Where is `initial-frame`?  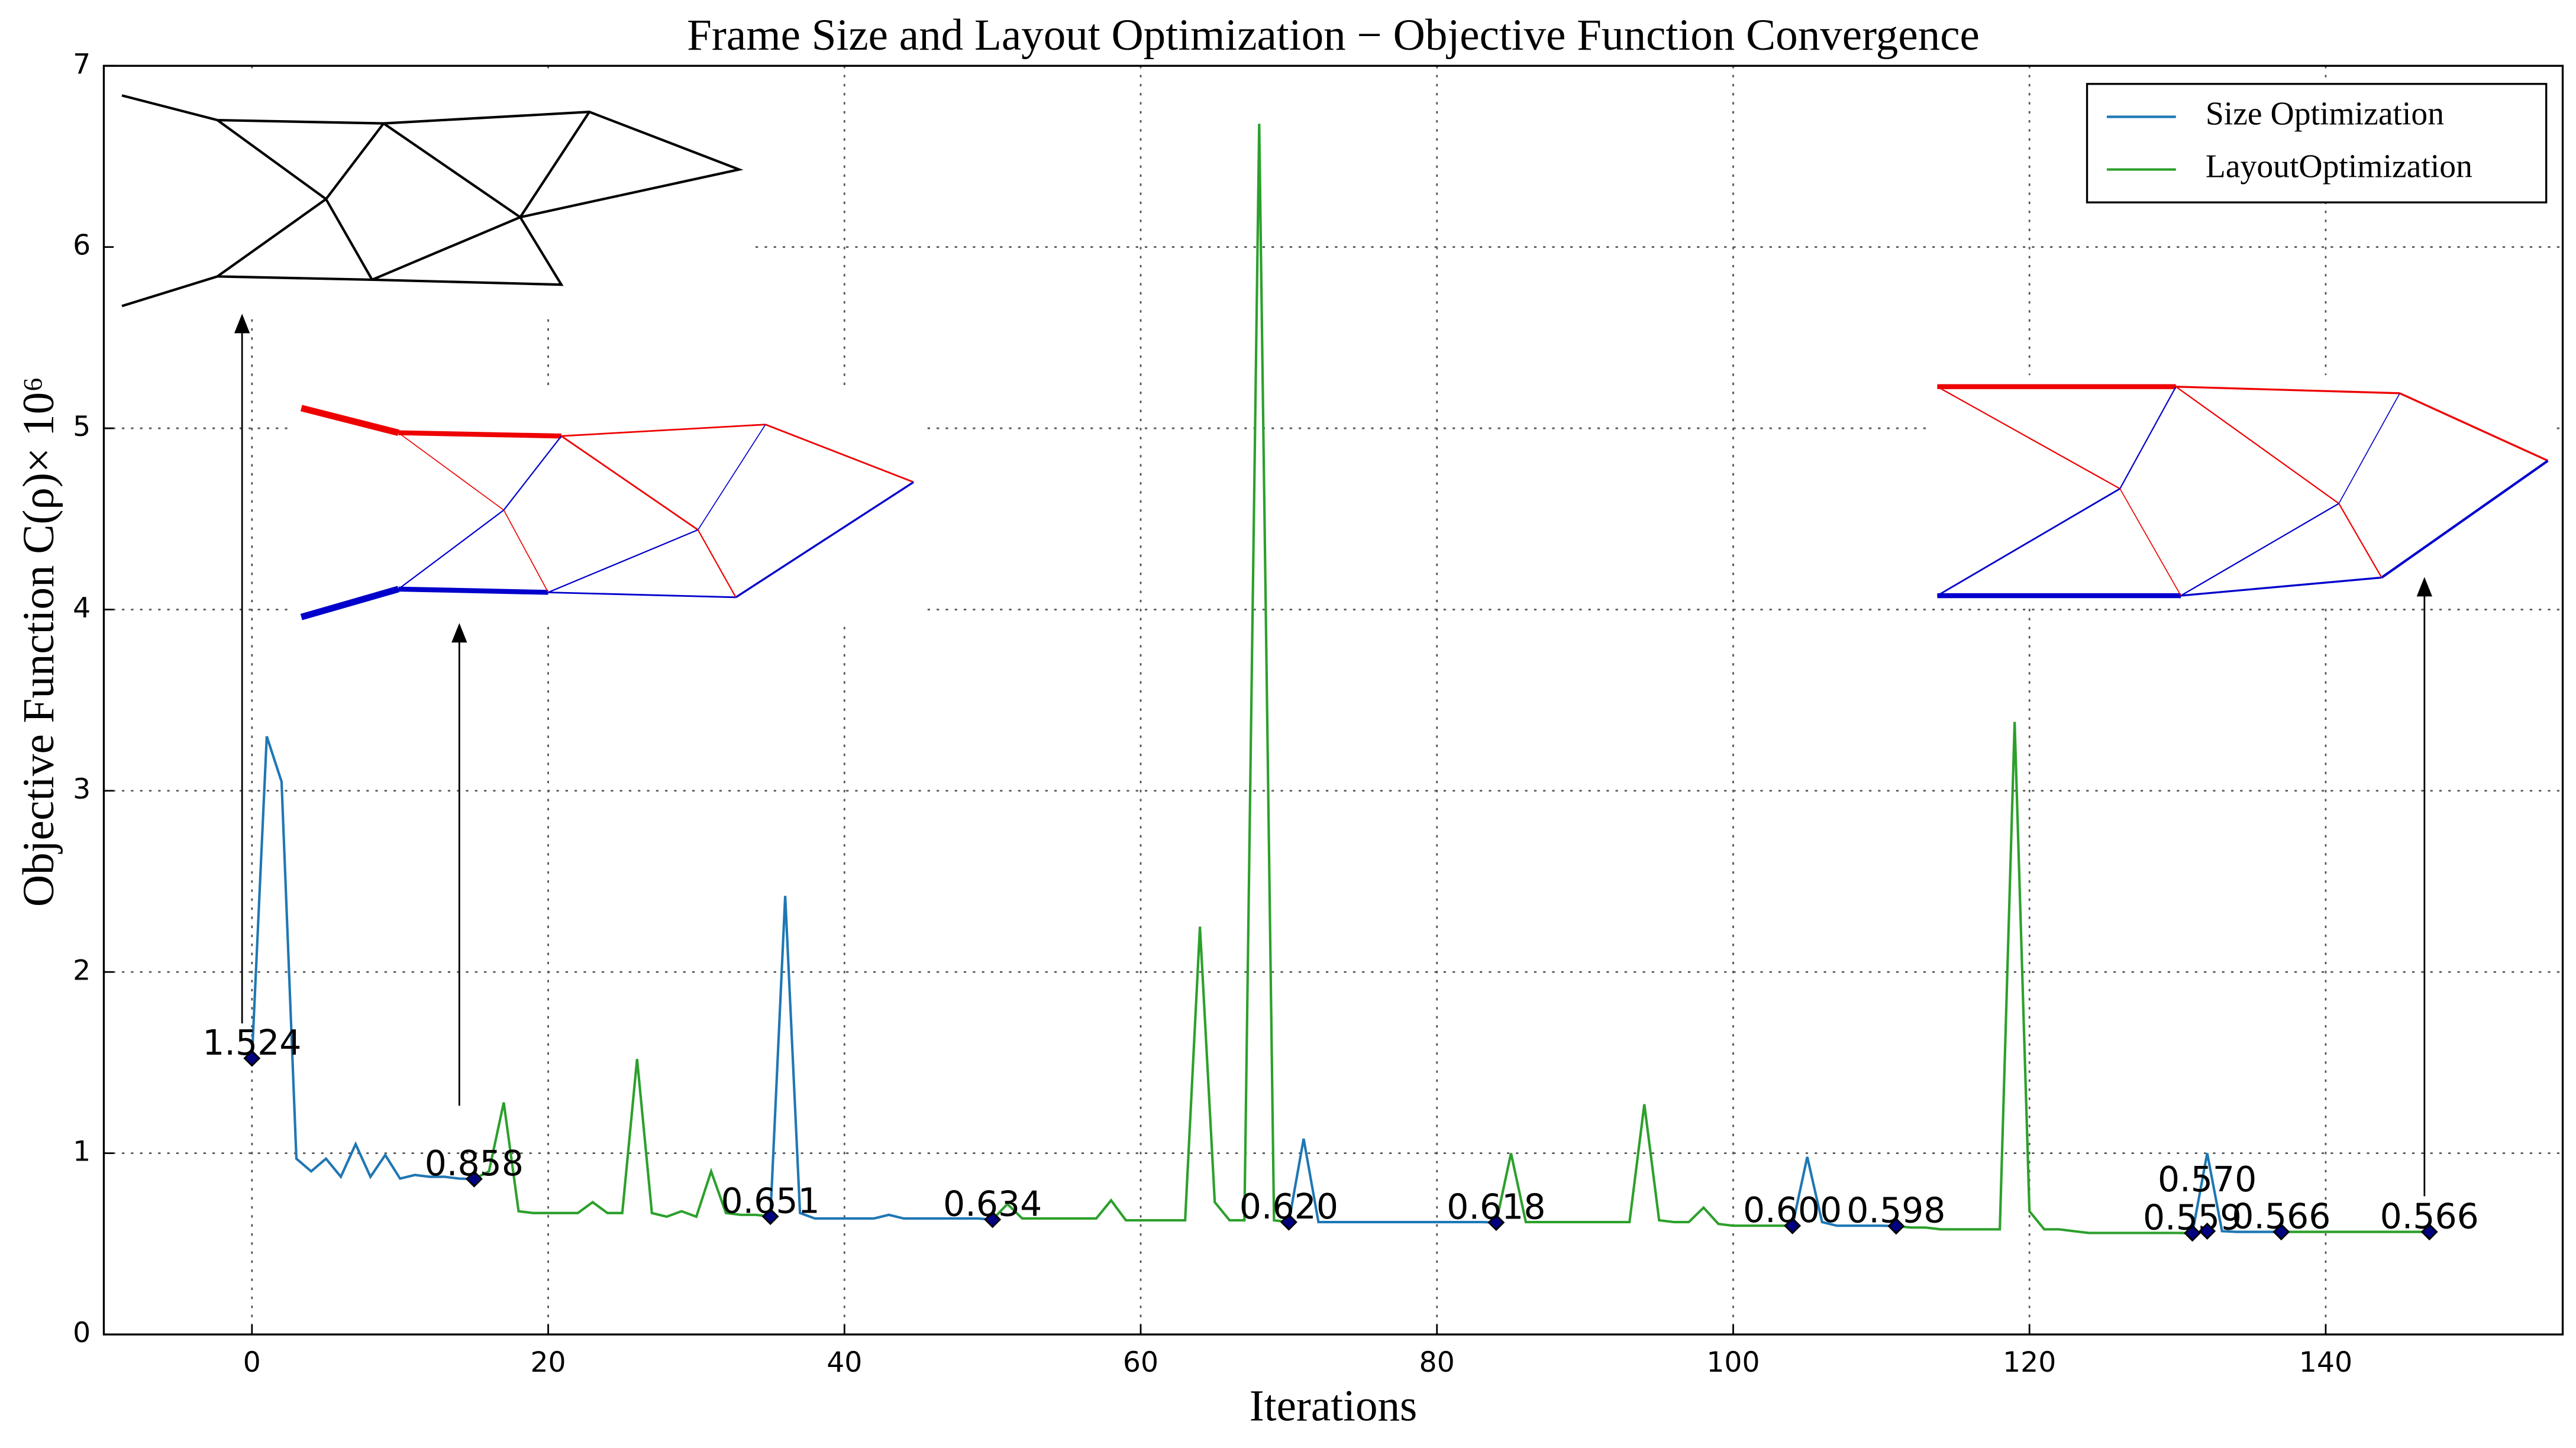
initial-frame is located at coordinates (429, 195).